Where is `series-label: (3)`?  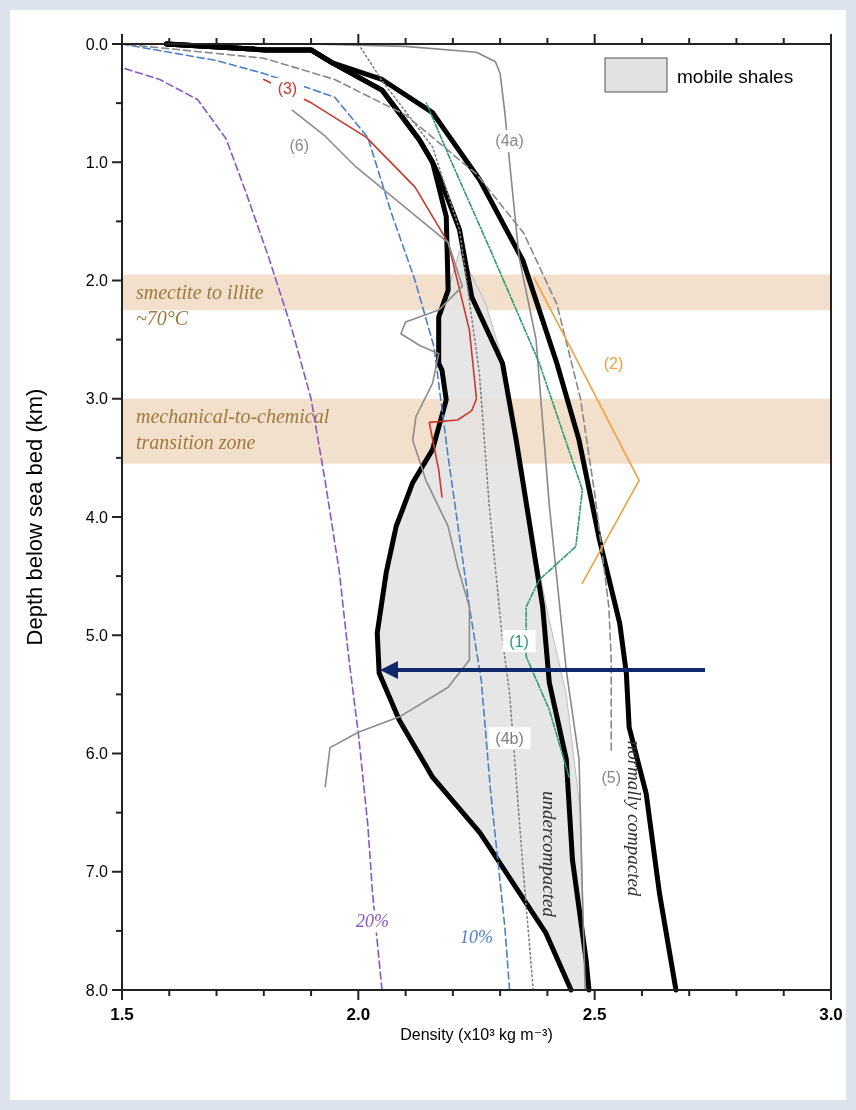
series-label: (3) is located at coordinates (287, 89).